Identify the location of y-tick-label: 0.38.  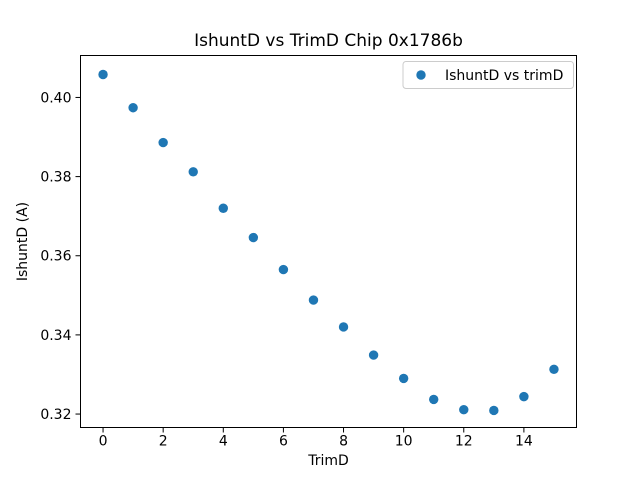
(55, 178).